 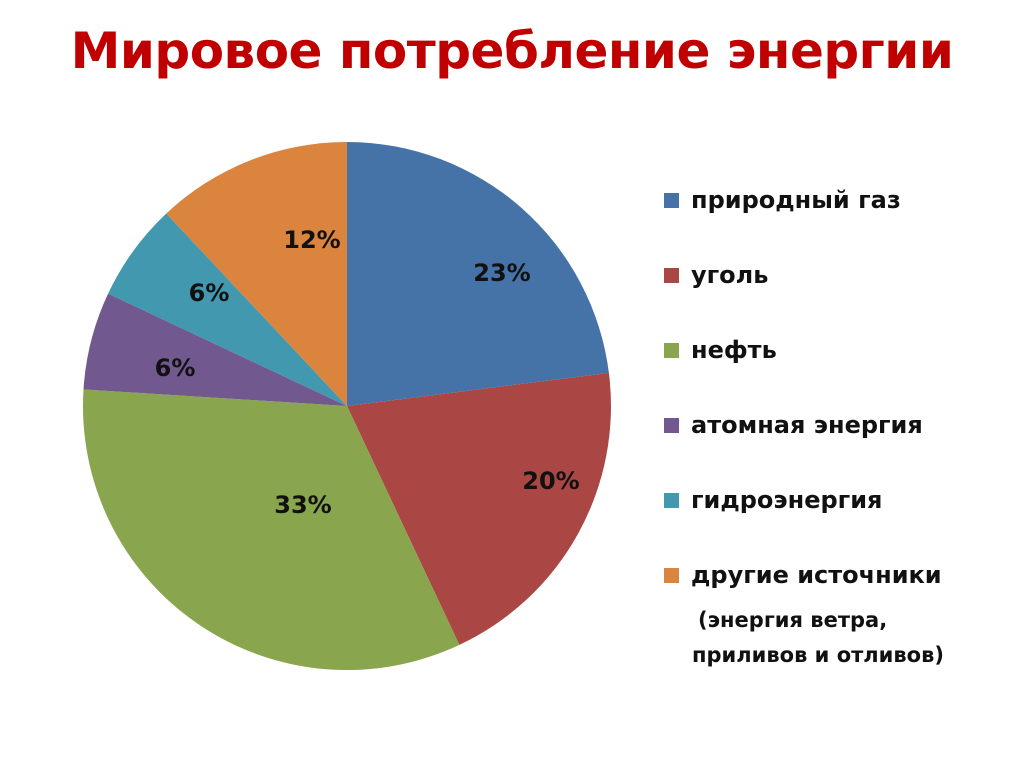 I want to click on slice-hydro, so click(x=227, y=309).